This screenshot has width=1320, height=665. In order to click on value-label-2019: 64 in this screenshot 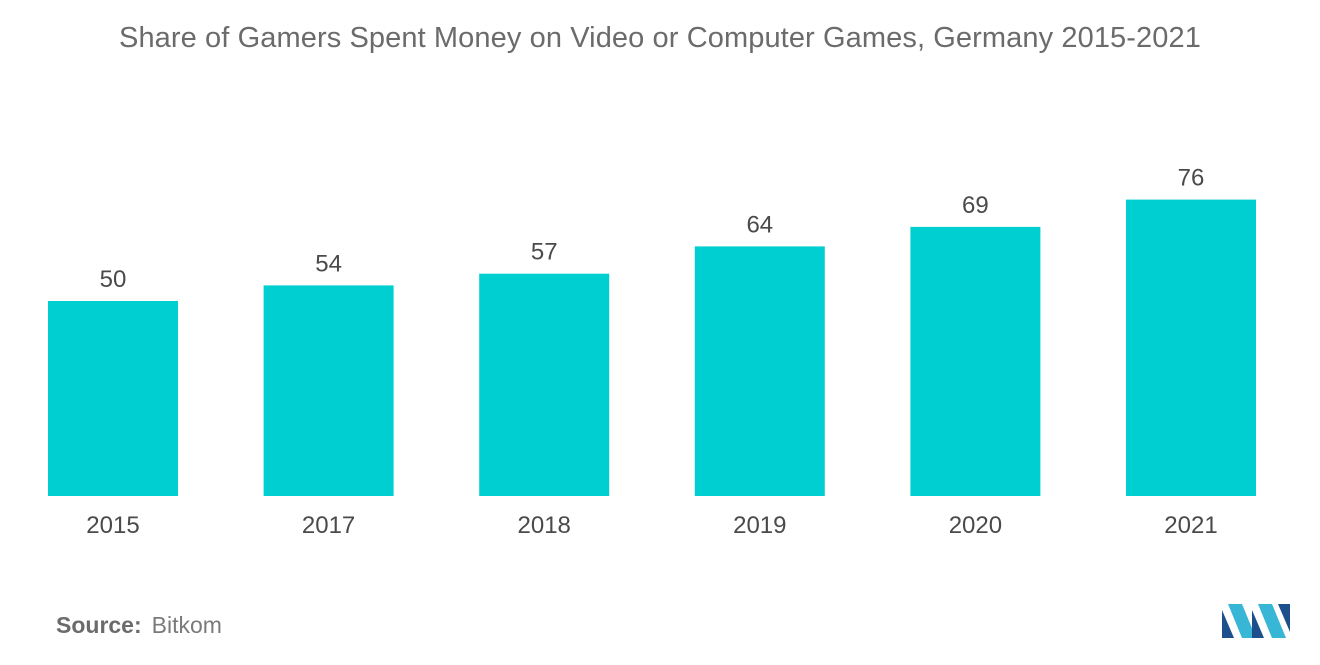, I will do `click(759, 224)`.